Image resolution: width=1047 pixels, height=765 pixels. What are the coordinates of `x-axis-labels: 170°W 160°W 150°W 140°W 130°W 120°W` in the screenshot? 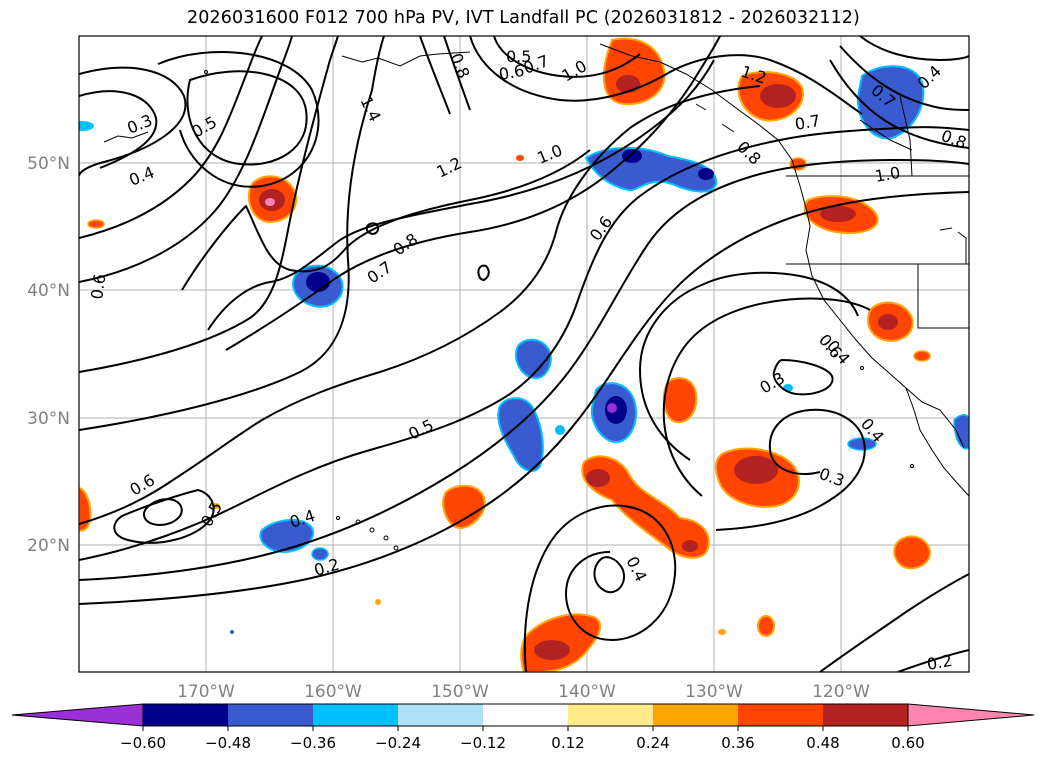 It's located at (523, 692).